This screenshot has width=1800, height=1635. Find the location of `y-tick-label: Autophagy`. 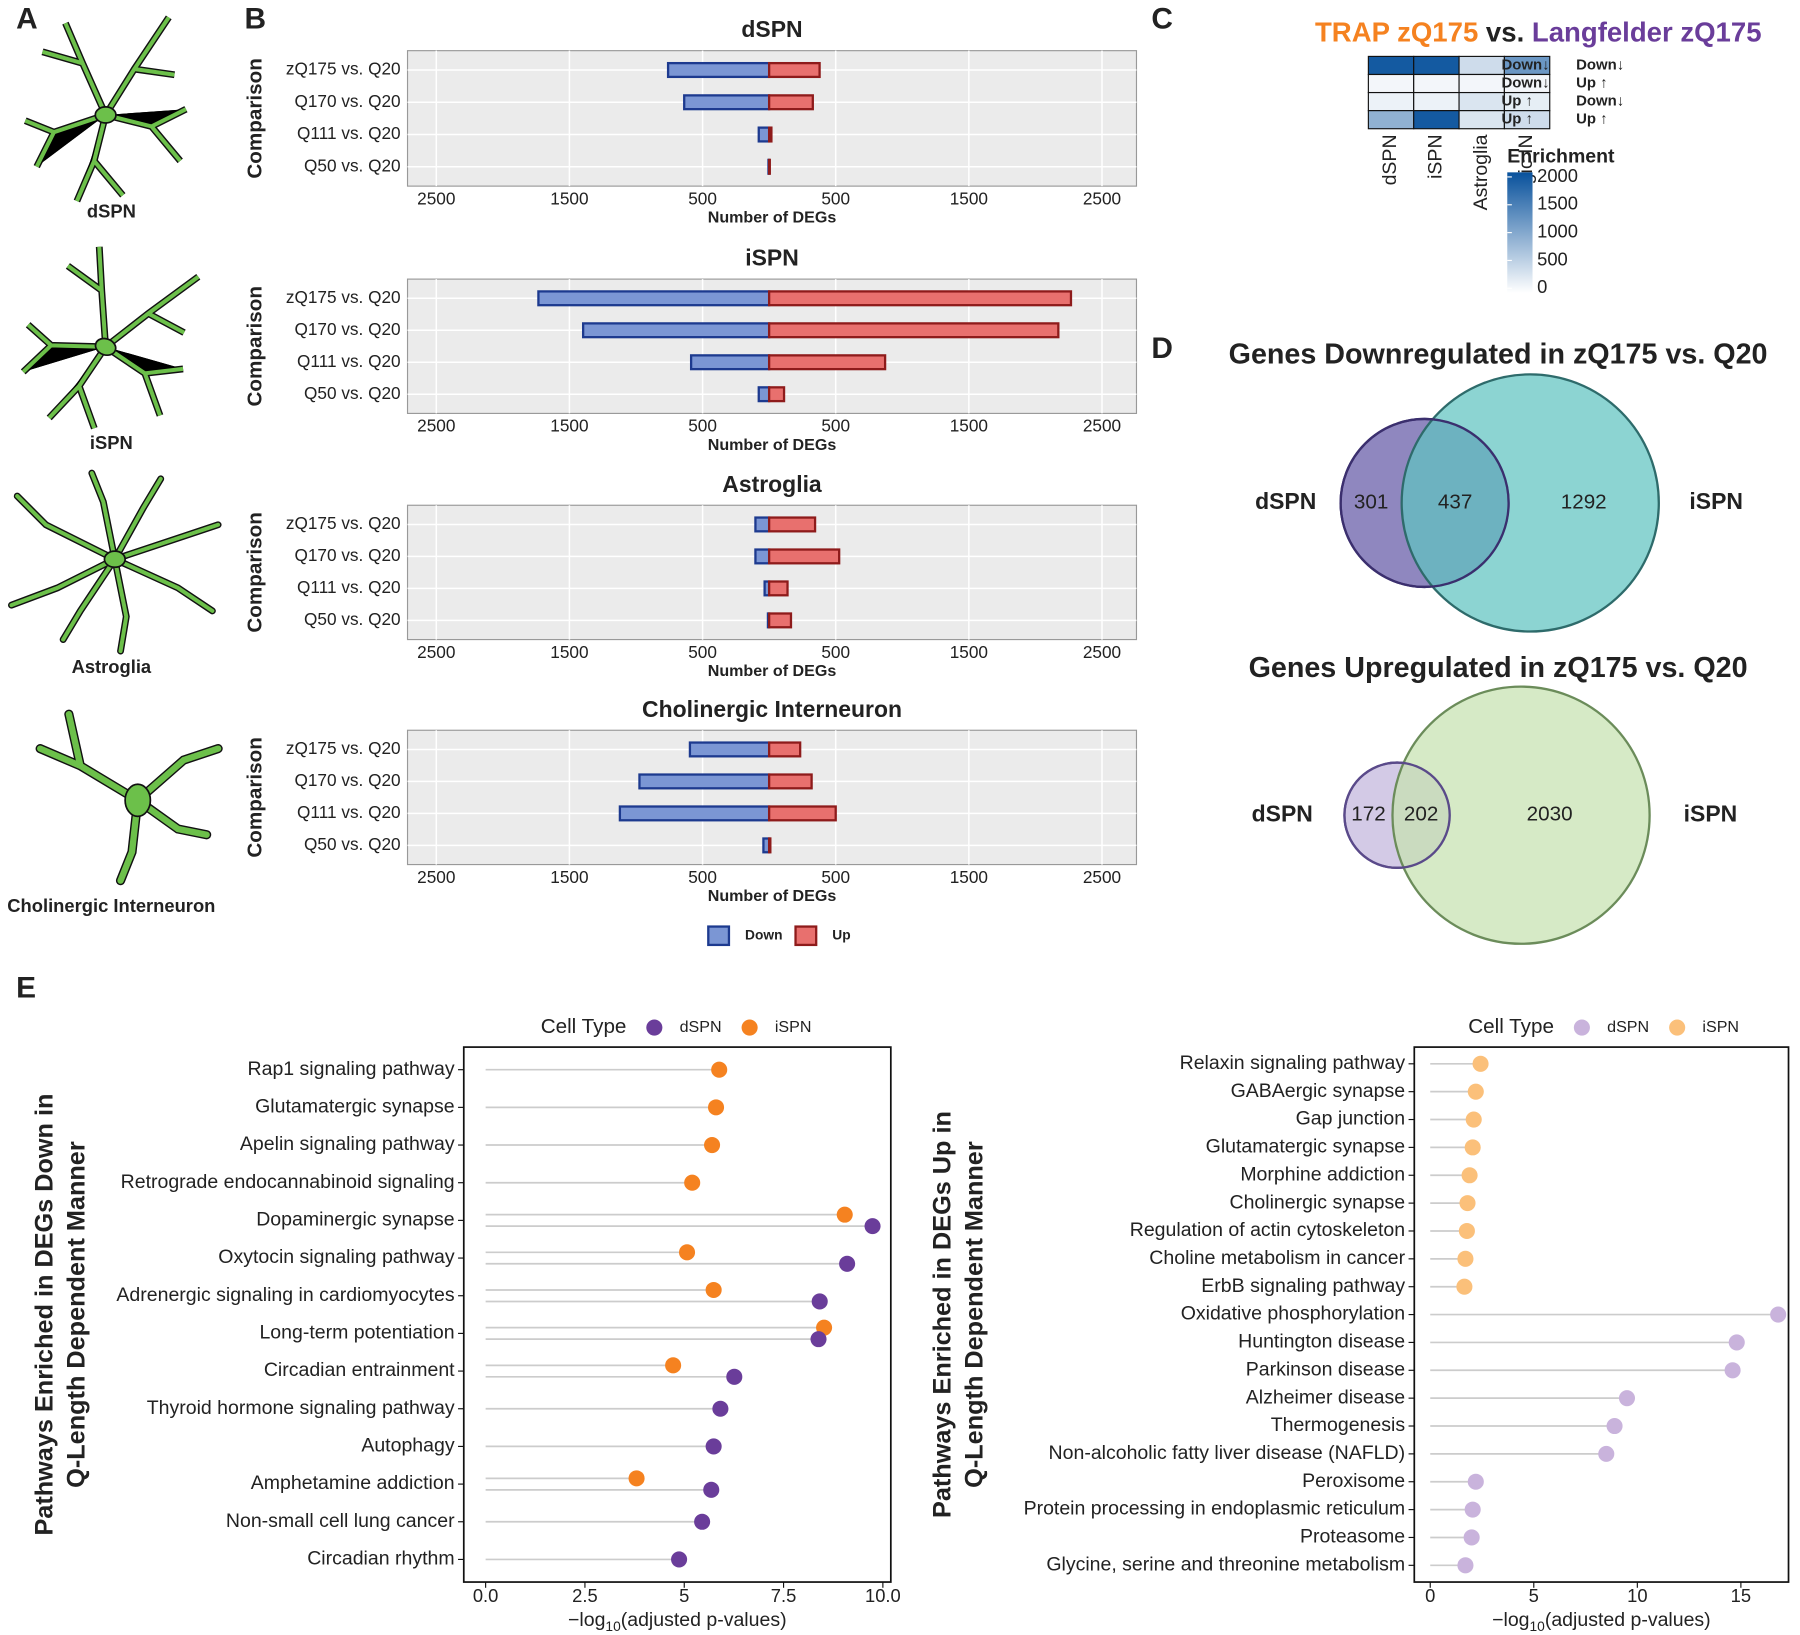

y-tick-label: Autophagy is located at coordinates (407, 1446).